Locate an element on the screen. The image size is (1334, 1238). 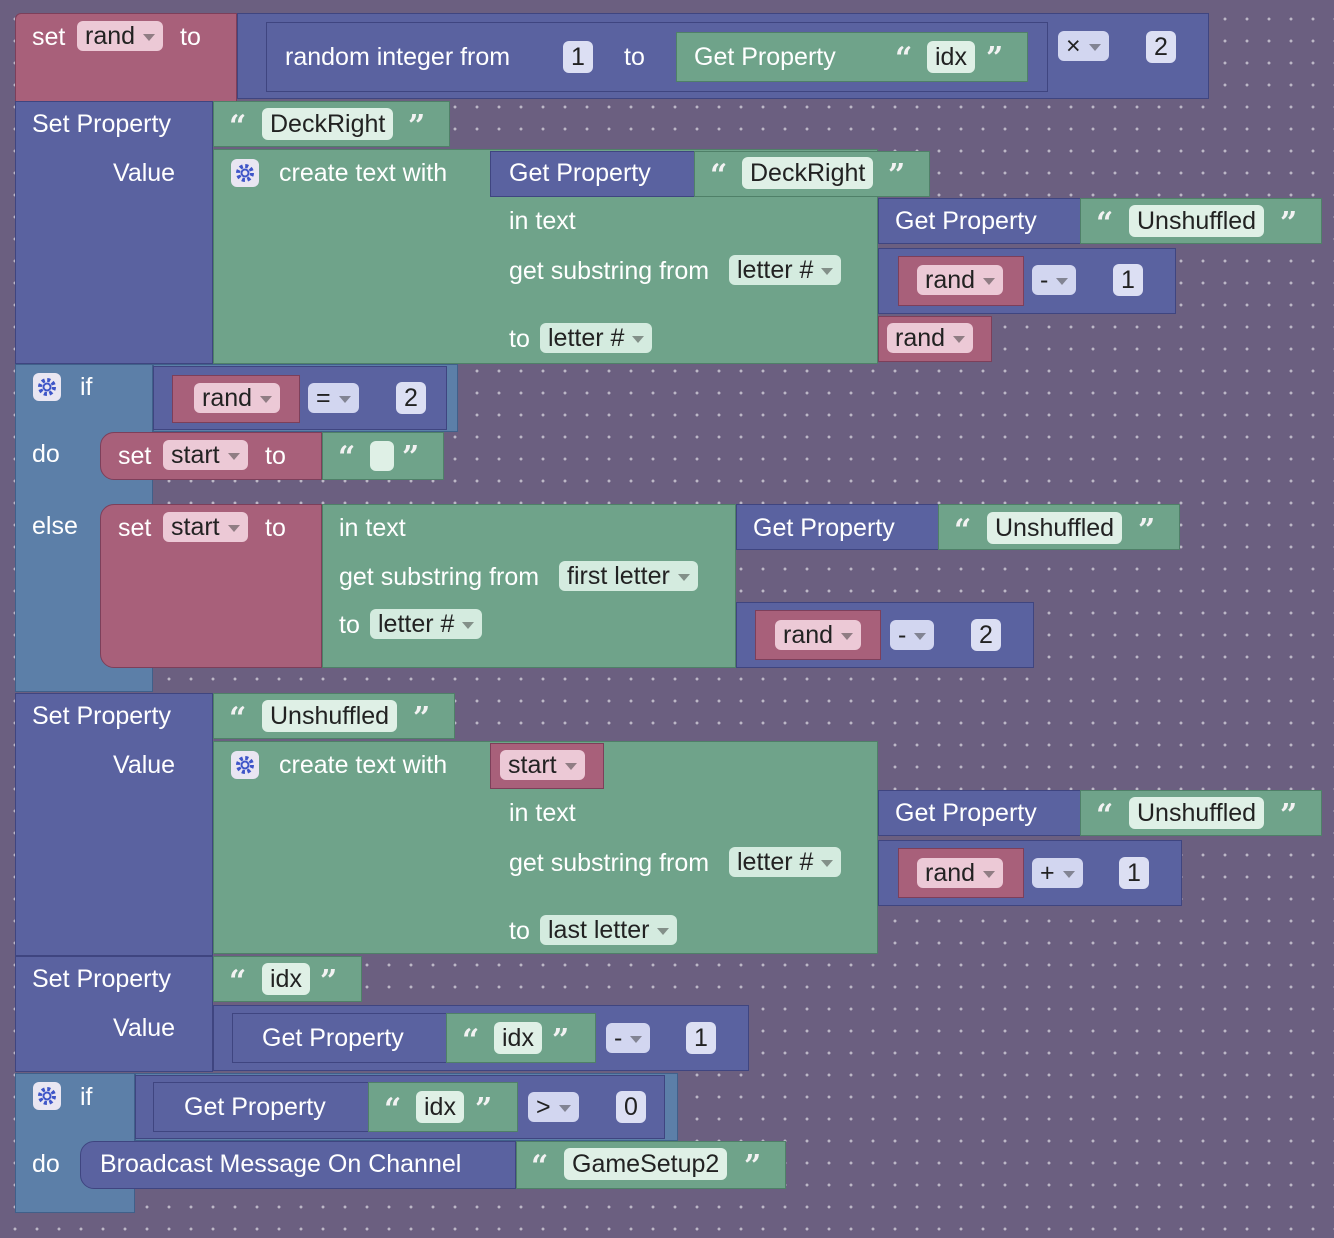
set-property-deckright-block is located at coordinates (114, 232).